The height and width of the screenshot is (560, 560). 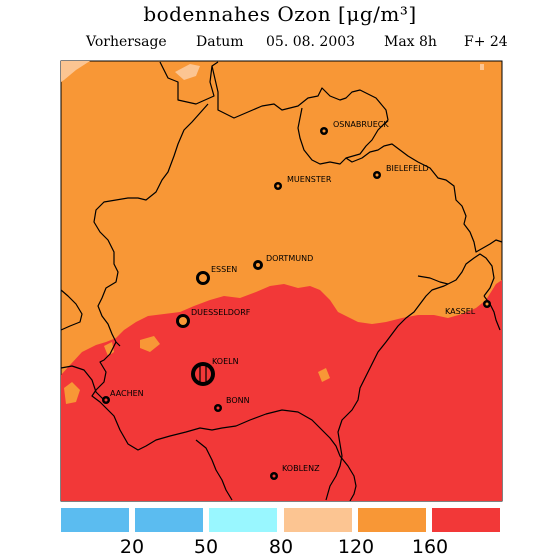 I want to click on city-dortmund: DORTMUND, so click(x=283, y=262).